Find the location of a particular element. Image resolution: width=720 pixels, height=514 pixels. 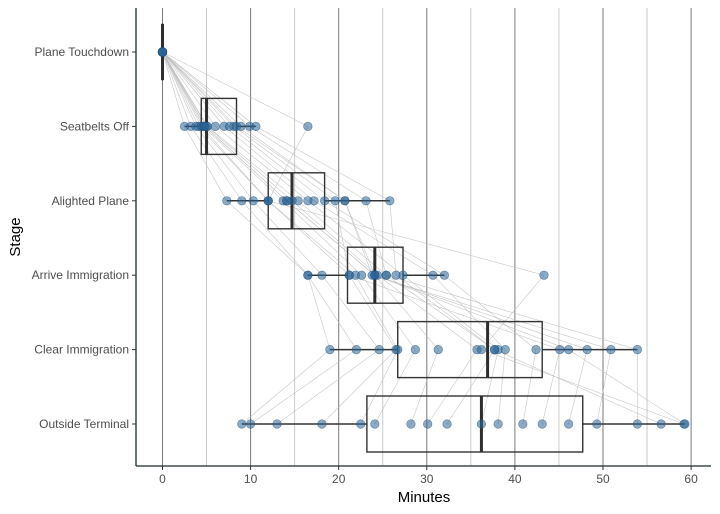

x-tick-label: 50 is located at coordinates (603, 479).